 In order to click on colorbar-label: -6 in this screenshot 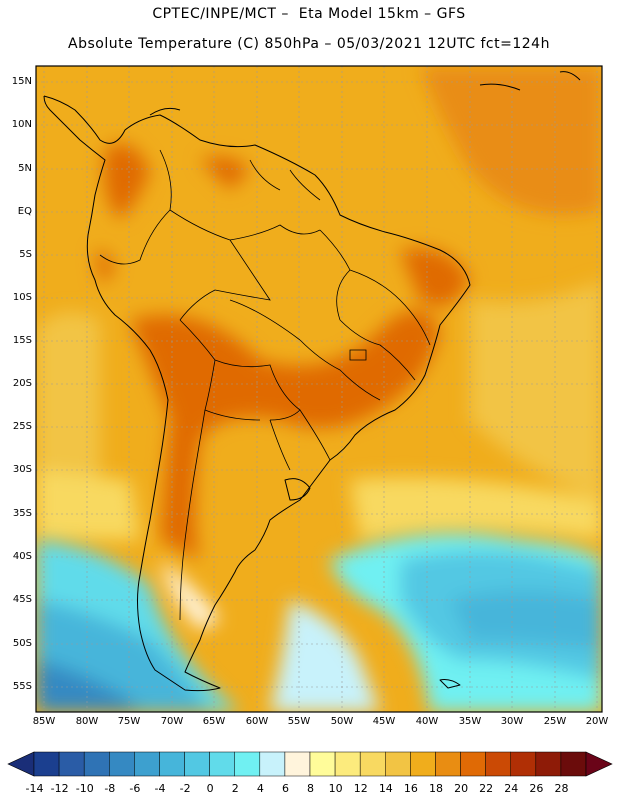, I will do `click(135, 788)`.